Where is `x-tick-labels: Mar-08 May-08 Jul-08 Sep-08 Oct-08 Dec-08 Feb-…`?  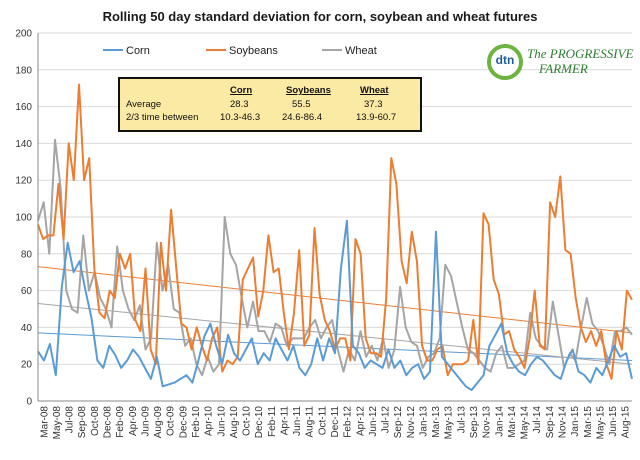
x-tick-labels: Mar-08 May-08 Jul-08 Sep-08 Oct-08 Dec-08 Feb-… is located at coordinates (335, 423).